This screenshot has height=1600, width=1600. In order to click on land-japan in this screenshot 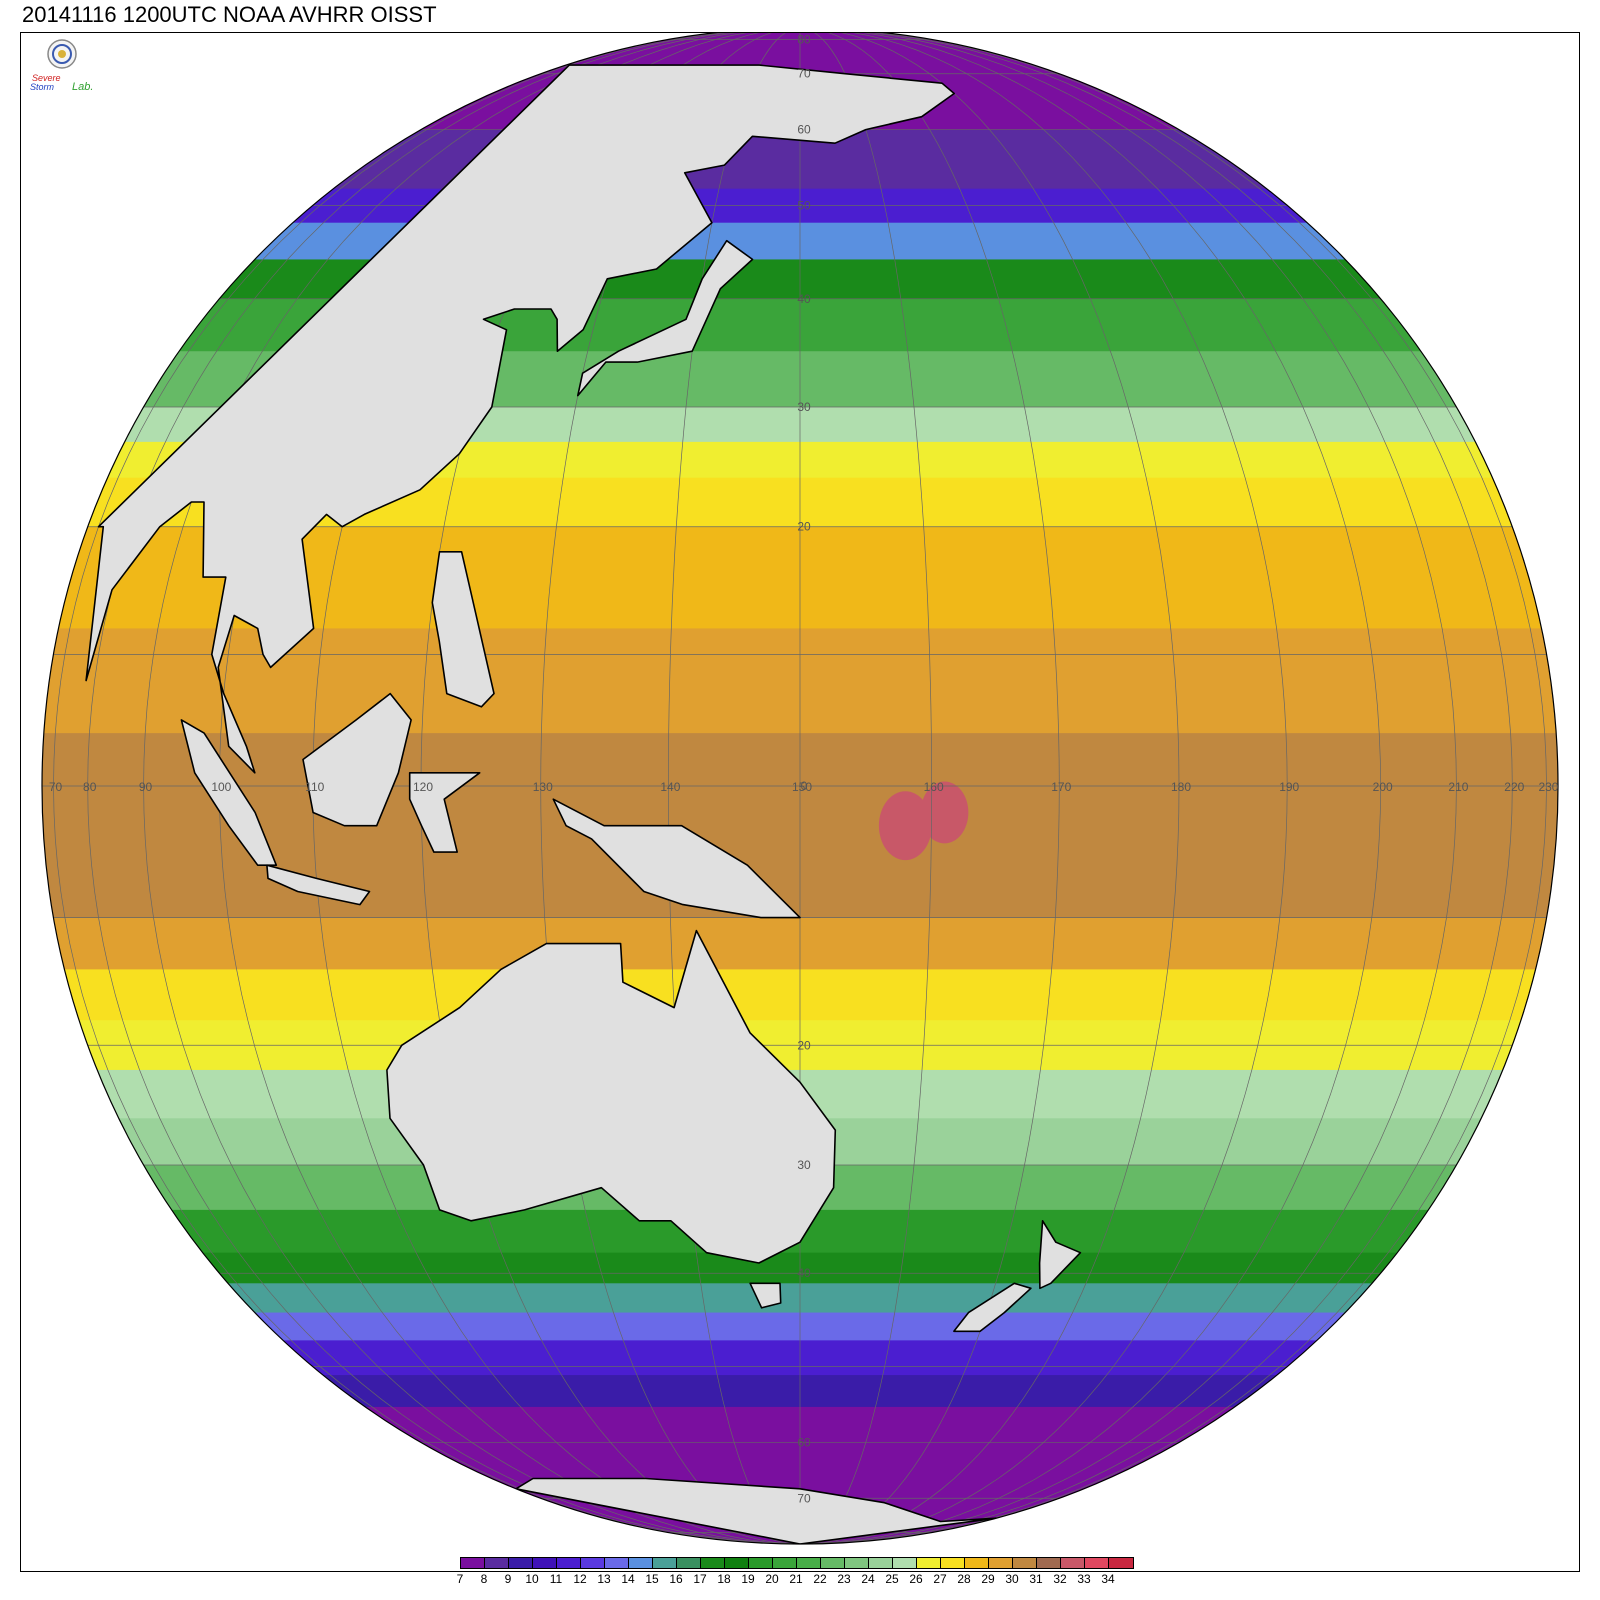, I will do `click(665, 318)`.